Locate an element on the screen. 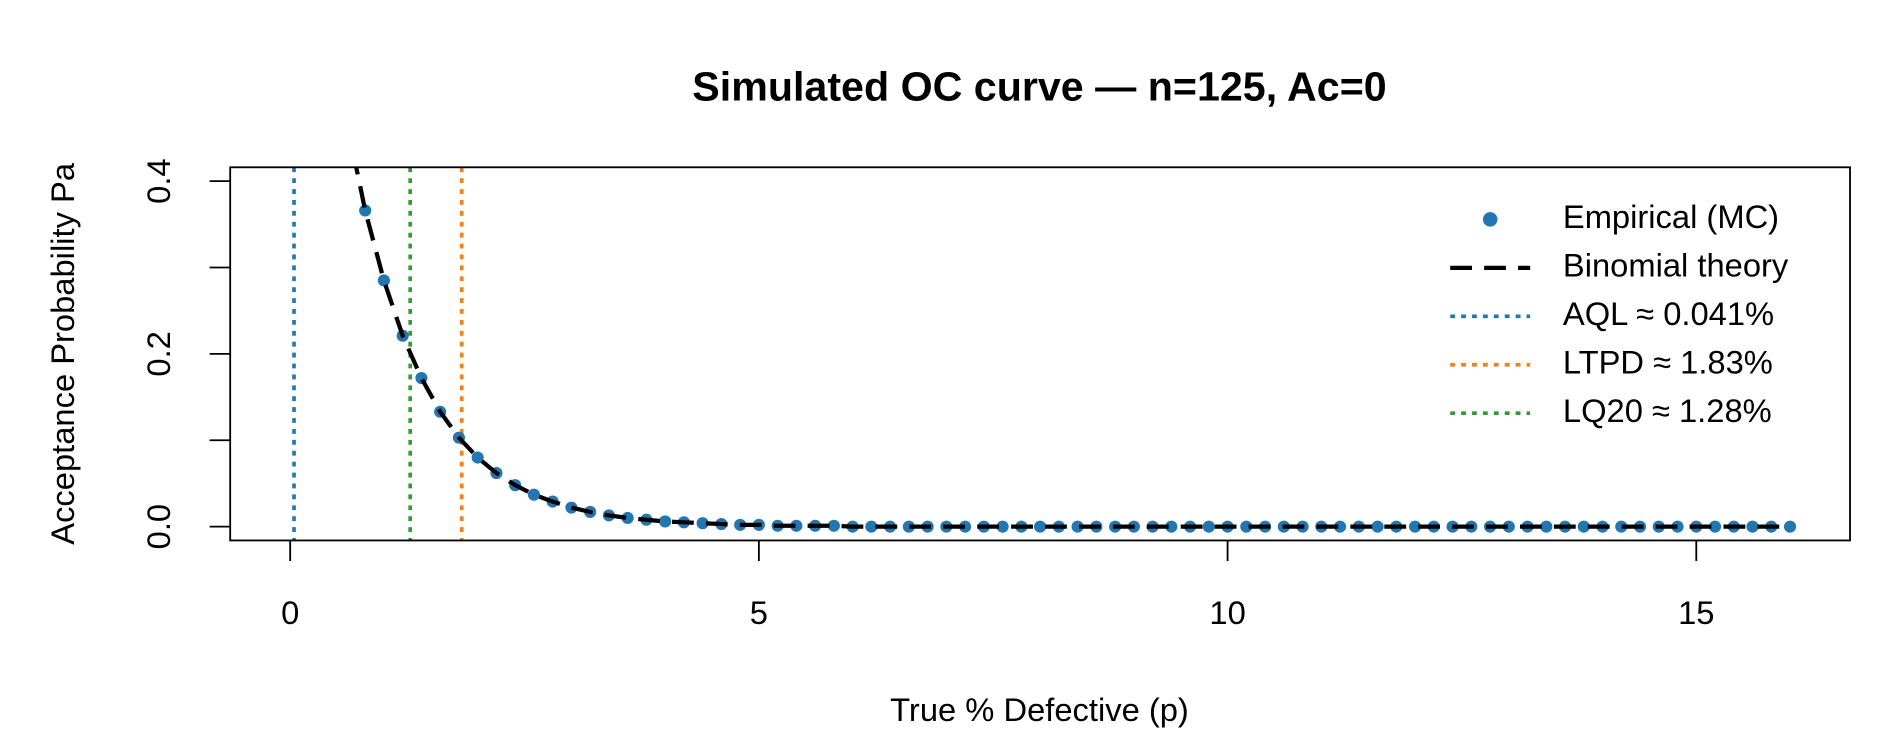 The image size is (1890, 755). y-tick-label: 0.2 is located at coordinates (158, 353).